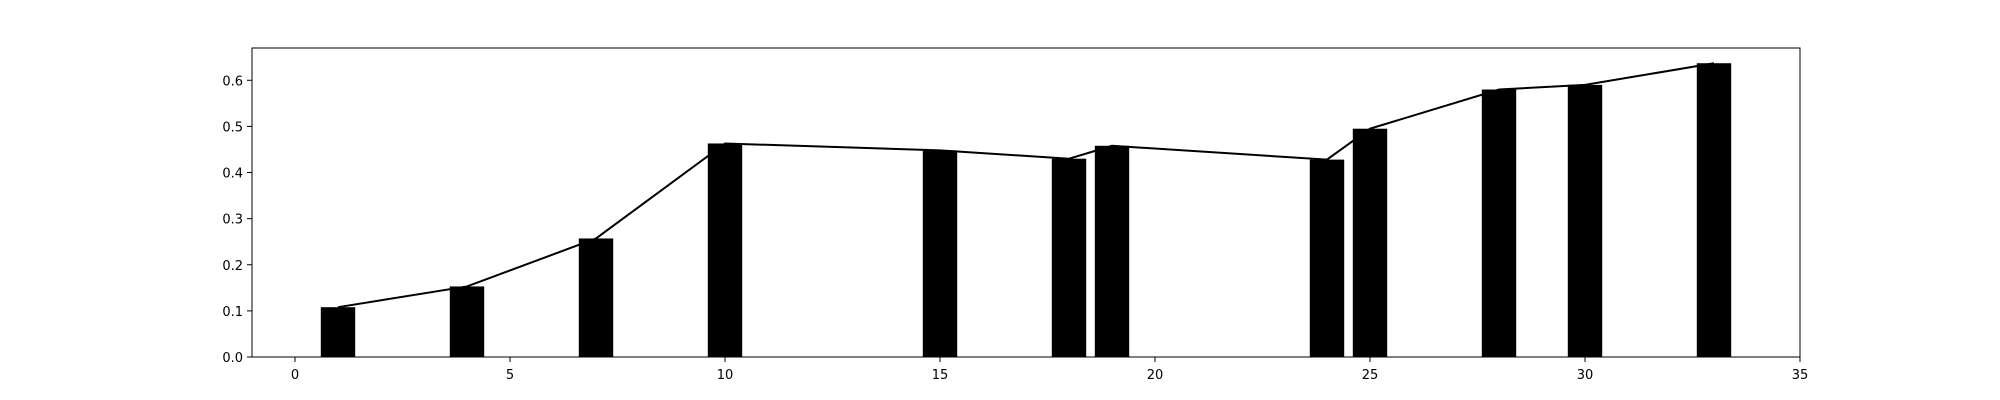 Image resolution: width=2000 pixels, height=400 pixels. Describe the element at coordinates (1155, 375) in the screenshot. I see `x-tick-label: 20` at that location.